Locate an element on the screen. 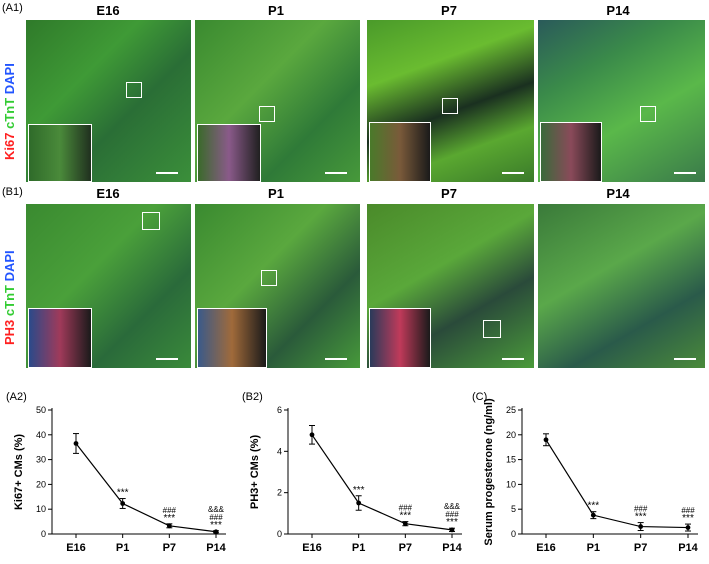  y-axis-label: PH3+ CMs (%) is located at coordinates (255, 472).